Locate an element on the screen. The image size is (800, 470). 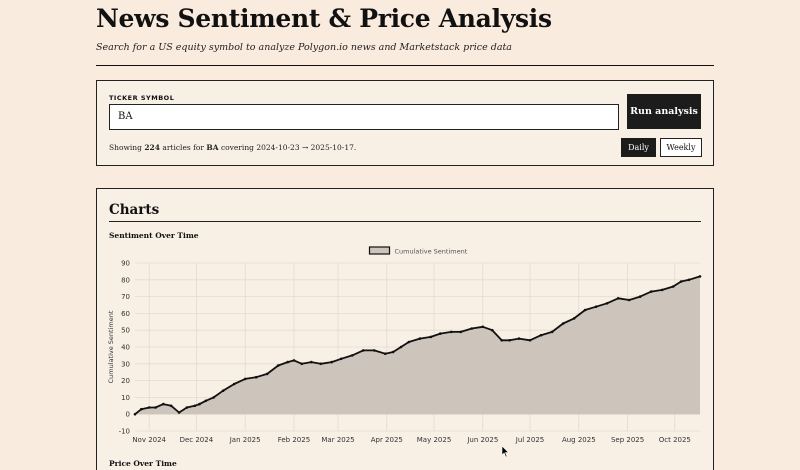
charts-divider is located at coordinates (405, 221).